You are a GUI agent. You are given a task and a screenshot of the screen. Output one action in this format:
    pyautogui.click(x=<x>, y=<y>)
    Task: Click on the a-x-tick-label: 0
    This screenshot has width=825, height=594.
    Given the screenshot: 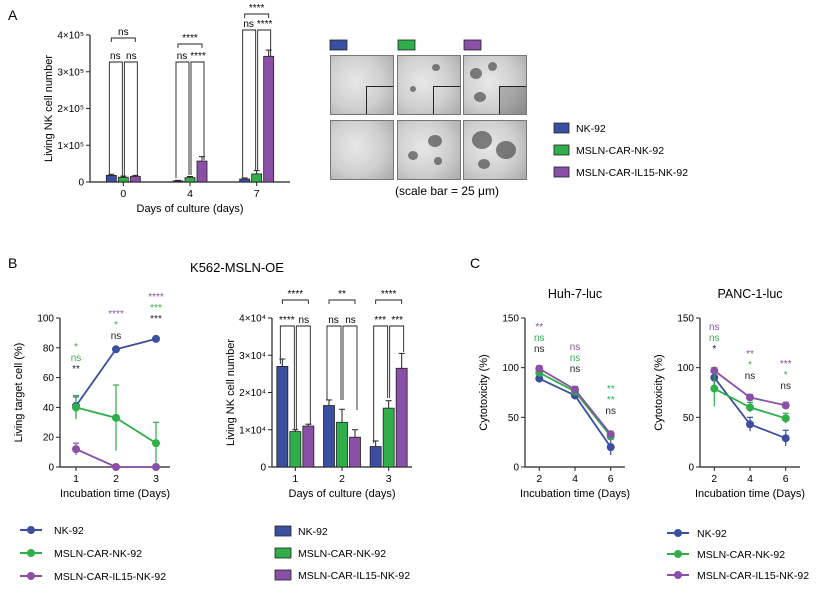 What is the action you would take?
    pyautogui.click(x=123, y=194)
    